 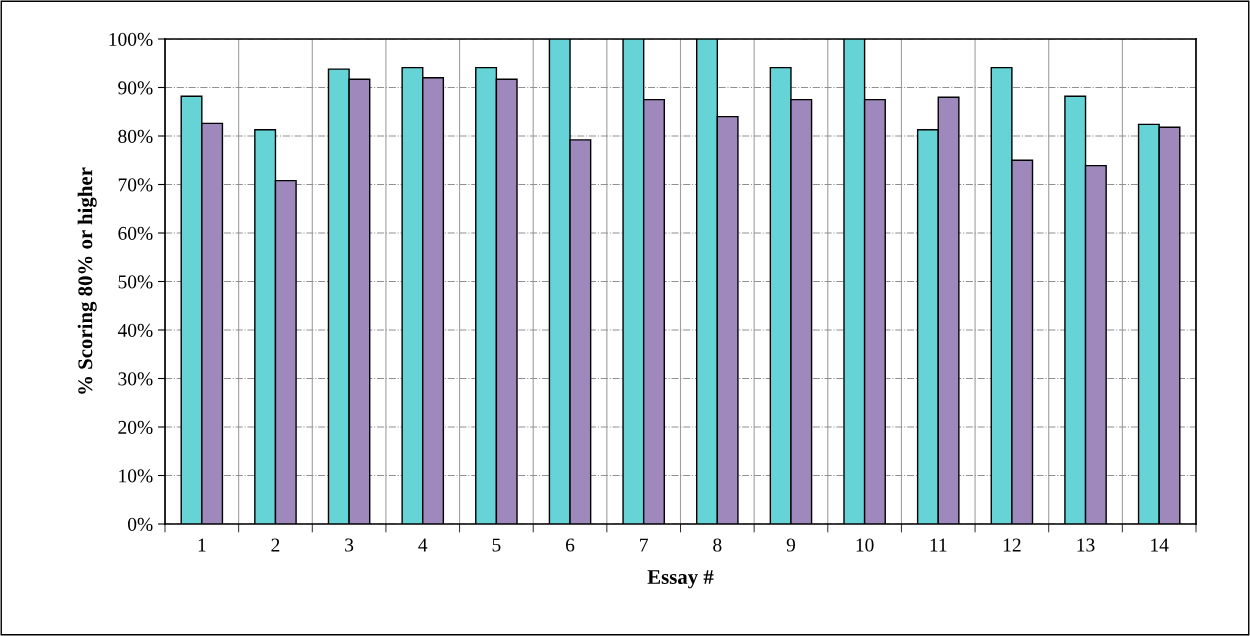 I want to click on y-tick-label: 40%, so click(x=135, y=330).